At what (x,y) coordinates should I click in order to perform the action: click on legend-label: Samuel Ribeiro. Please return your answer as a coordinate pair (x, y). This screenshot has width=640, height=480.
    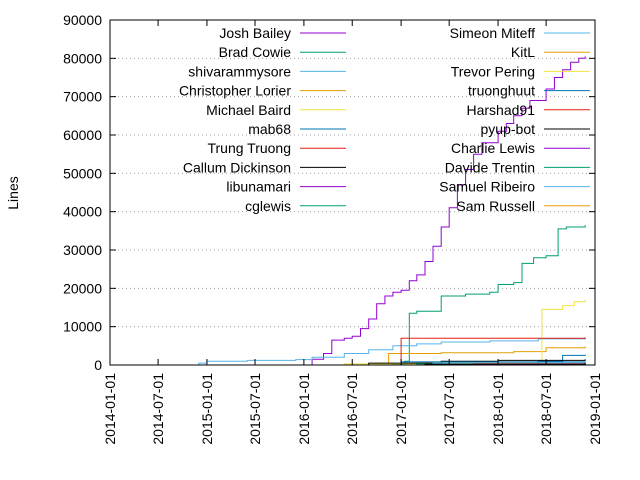
    Looking at the image, I should click on (487, 187).